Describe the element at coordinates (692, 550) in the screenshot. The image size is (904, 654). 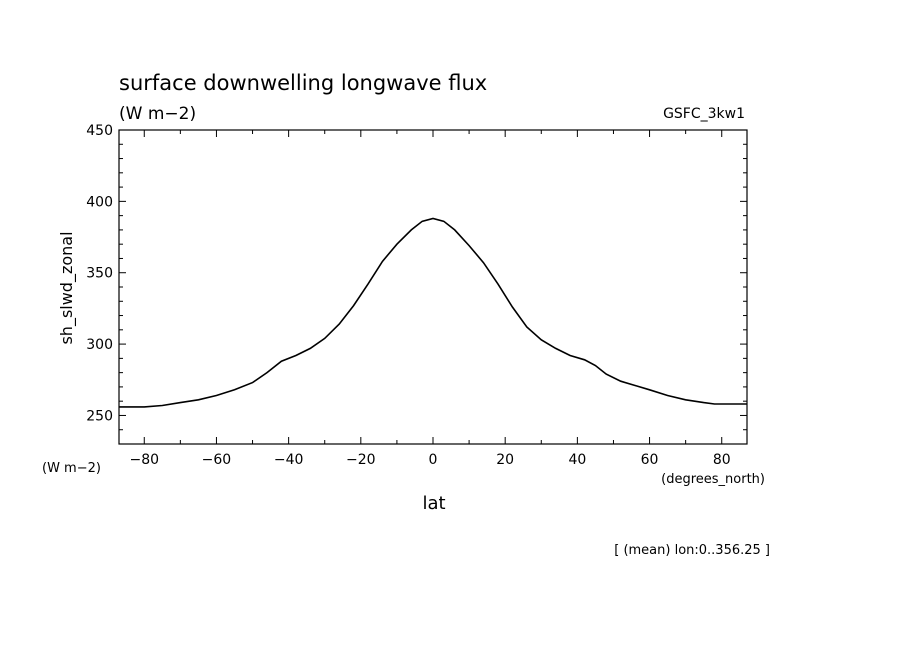
I see `footnote: [ (mean) lon:0..356.25 ]` at that location.